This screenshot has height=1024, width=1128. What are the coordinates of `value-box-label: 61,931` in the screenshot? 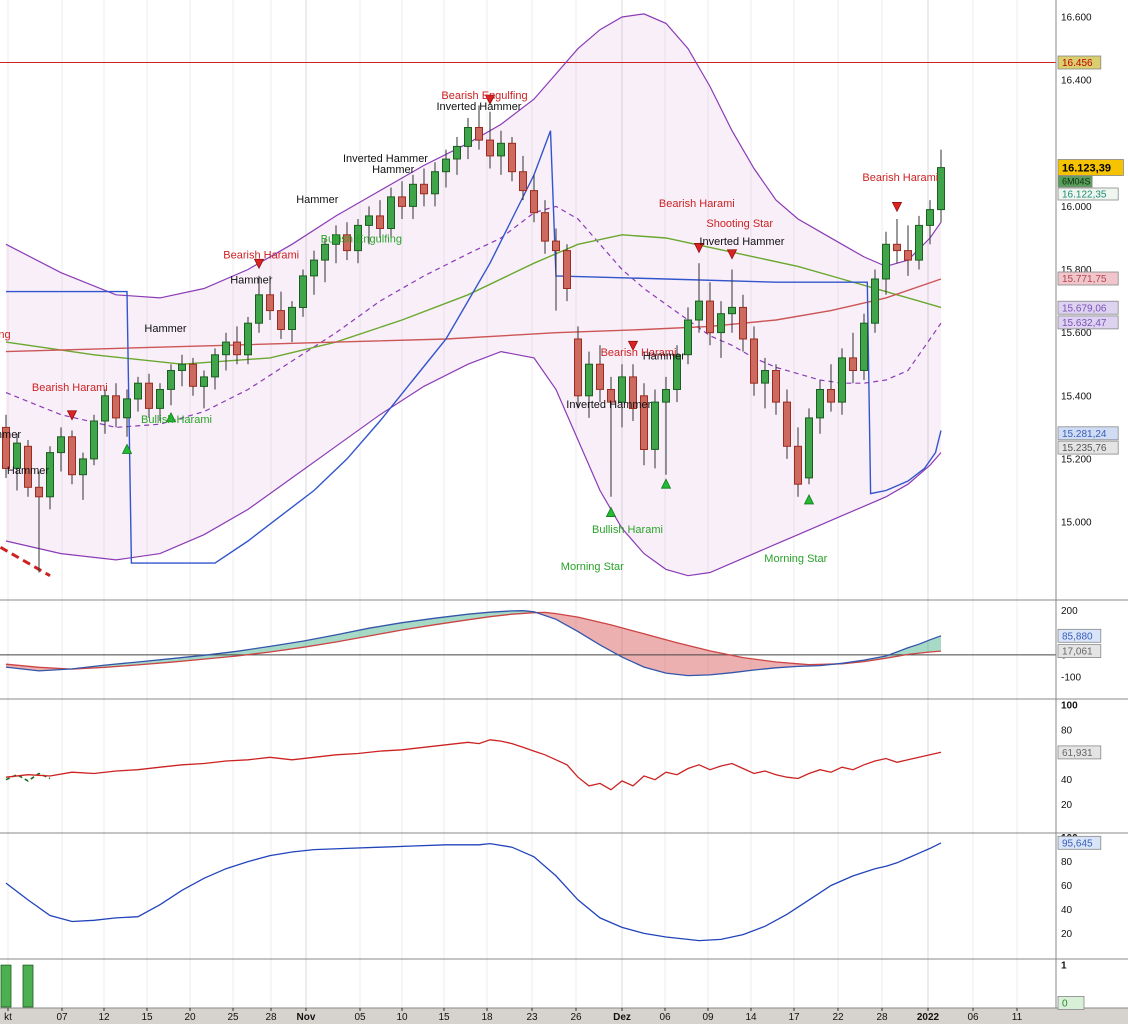 It's located at (1077, 753).